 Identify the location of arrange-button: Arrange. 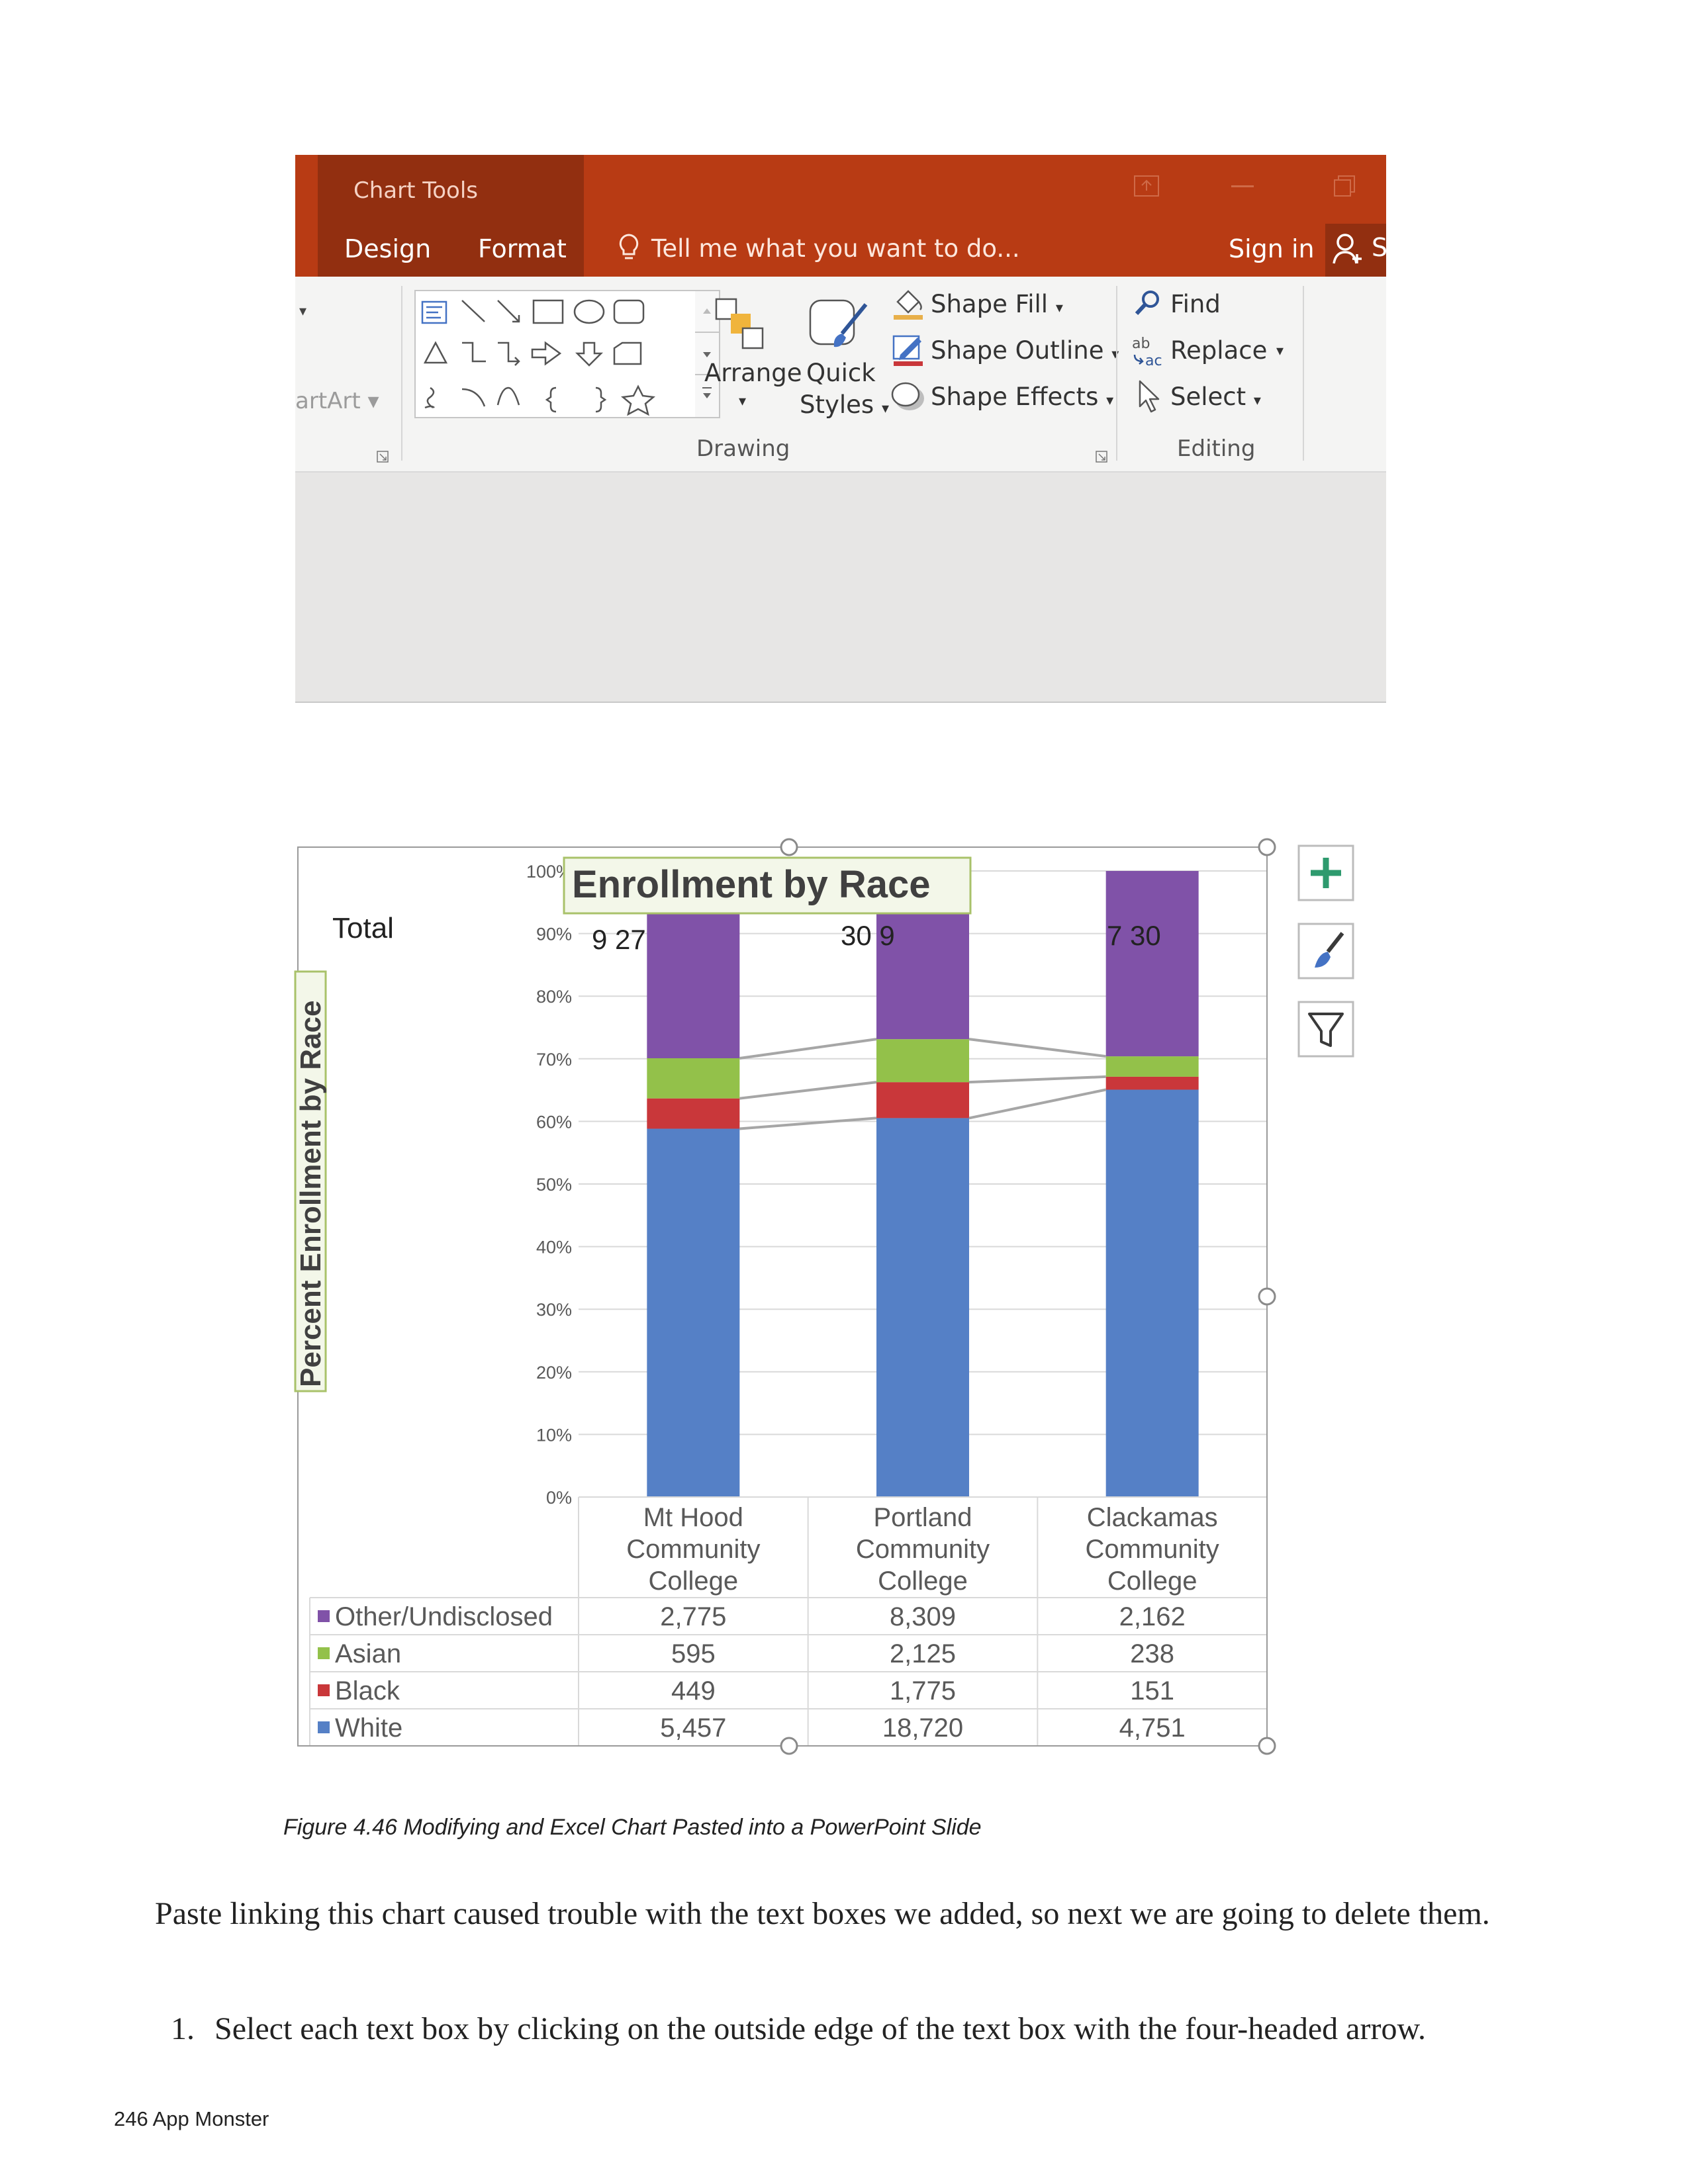
(753, 373).